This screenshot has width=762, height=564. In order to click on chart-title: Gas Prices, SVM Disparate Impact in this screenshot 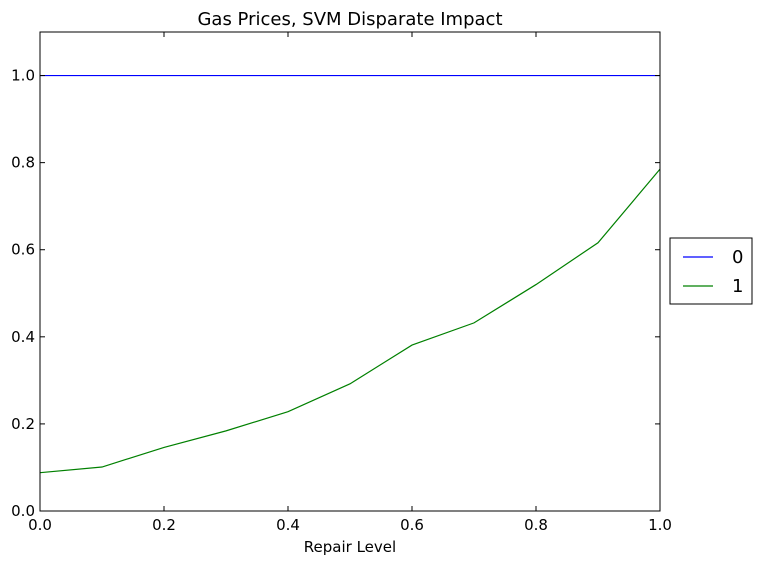, I will do `click(349, 19)`.